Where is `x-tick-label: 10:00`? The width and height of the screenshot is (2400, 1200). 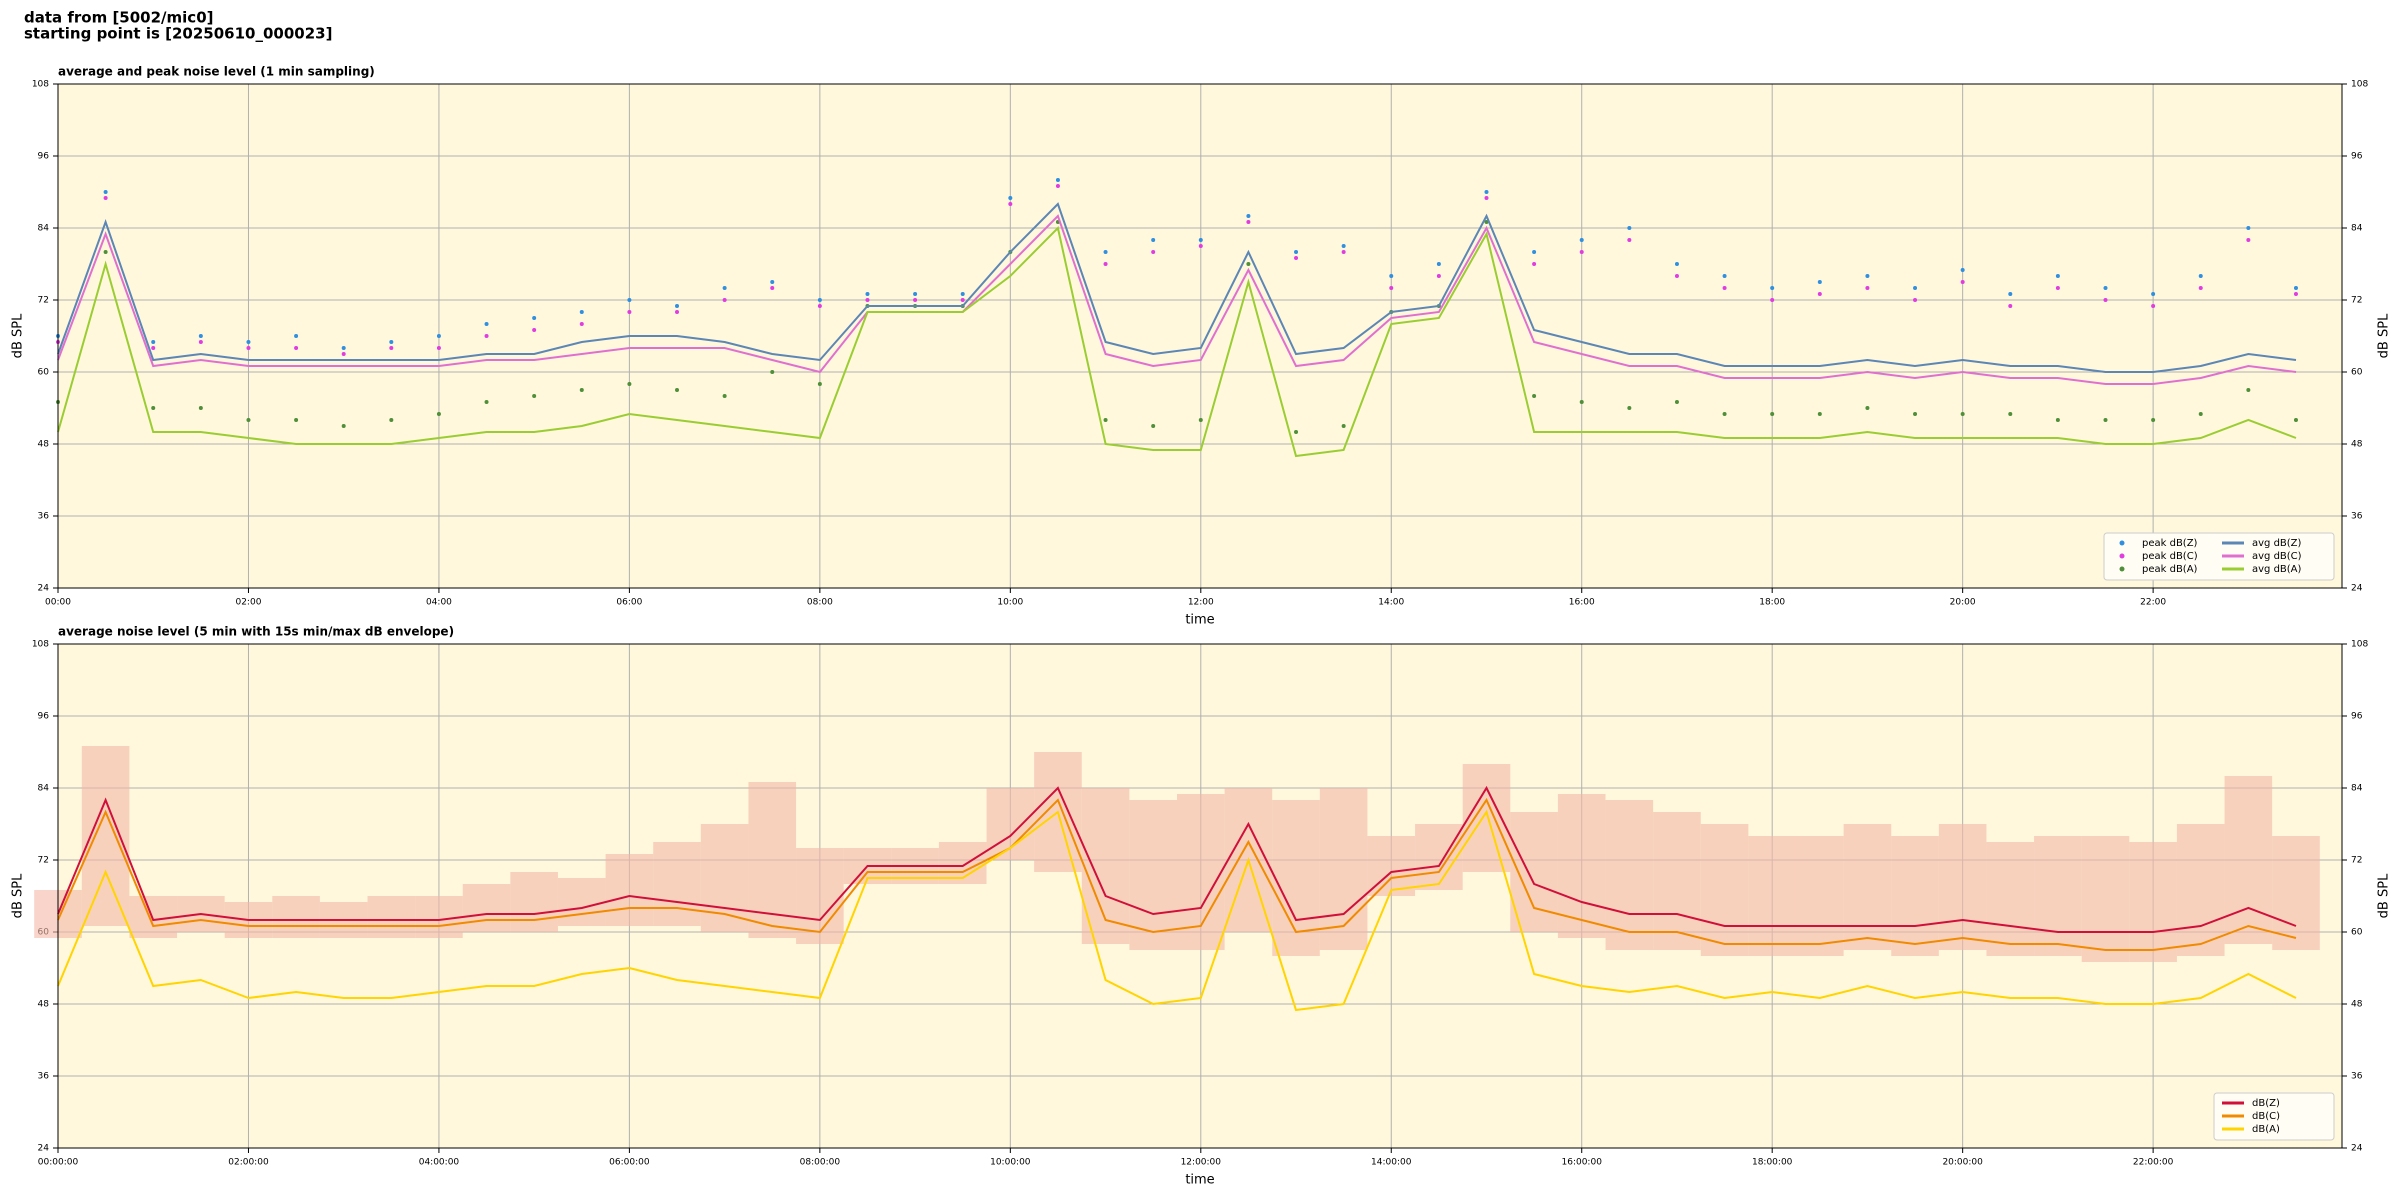
x-tick-label: 10:00 is located at coordinates (1010, 603).